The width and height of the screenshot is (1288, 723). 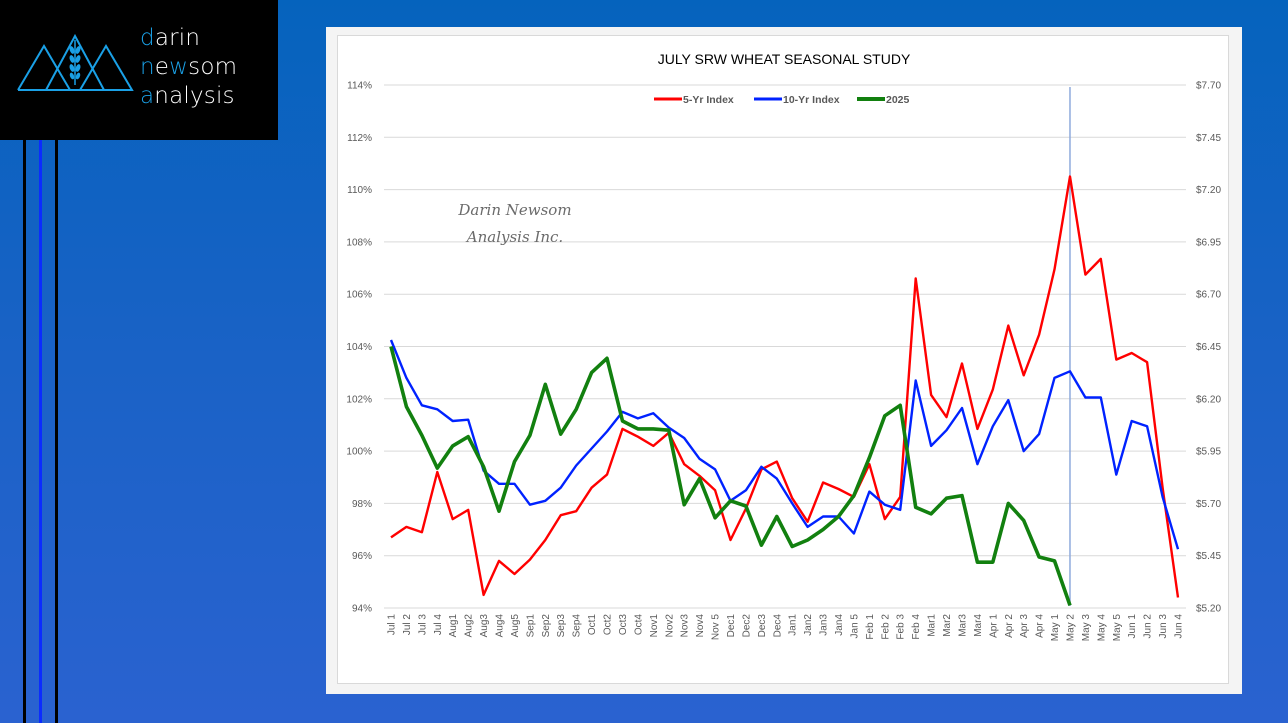 I want to click on x-tick-label: Dec1, so click(x=731, y=626).